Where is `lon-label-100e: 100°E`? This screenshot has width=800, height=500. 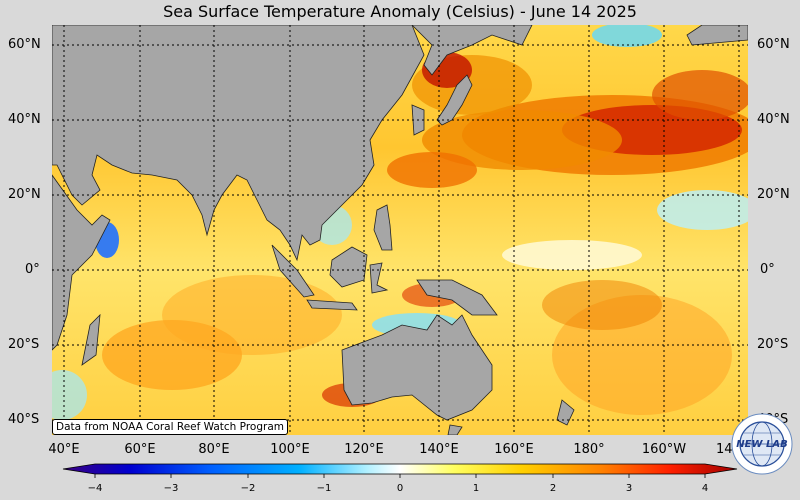 lon-label-100e: 100°E is located at coordinates (290, 449).